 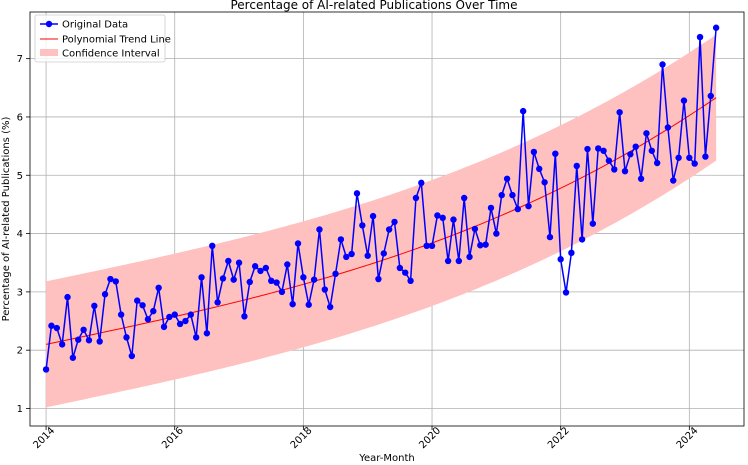 I want to click on legend-trend-label: Polynomial Trend Line, so click(x=116, y=40).